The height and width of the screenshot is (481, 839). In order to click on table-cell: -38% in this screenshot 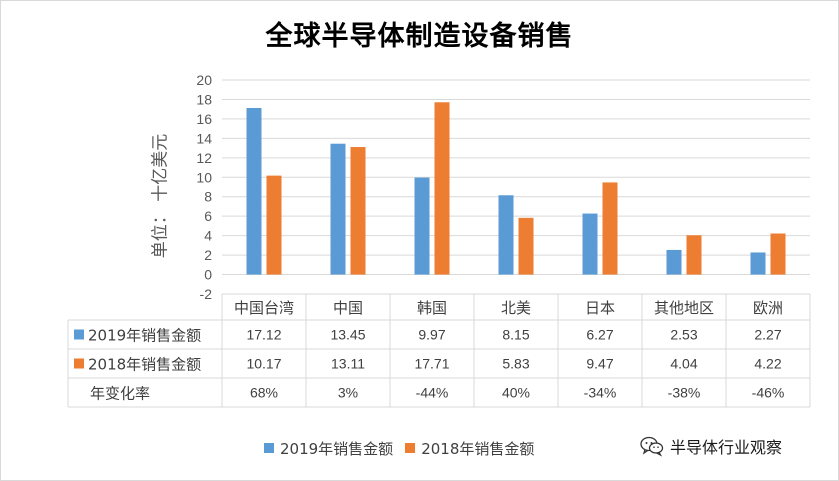, I will do `click(684, 393)`.